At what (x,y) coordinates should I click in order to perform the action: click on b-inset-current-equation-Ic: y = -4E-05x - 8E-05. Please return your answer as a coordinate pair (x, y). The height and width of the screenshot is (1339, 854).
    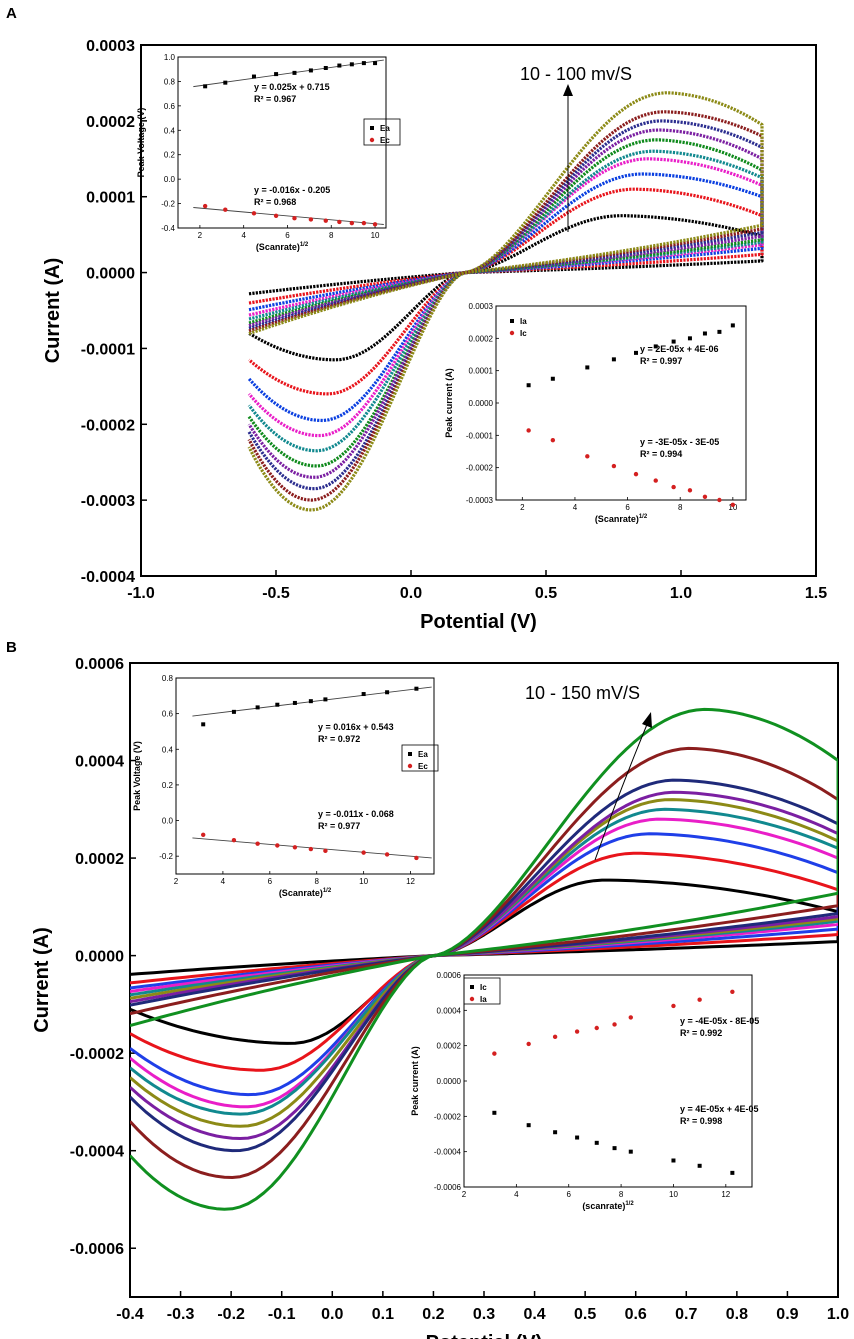
    Looking at the image, I should click on (719, 1021).